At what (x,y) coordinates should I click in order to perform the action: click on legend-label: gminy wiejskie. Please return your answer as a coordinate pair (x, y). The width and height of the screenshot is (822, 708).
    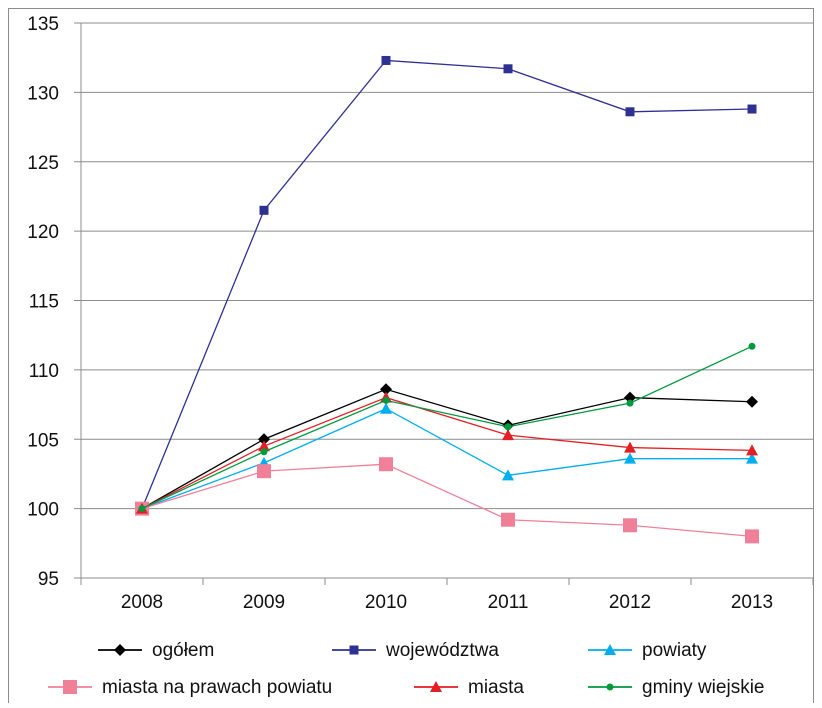
    Looking at the image, I should click on (703, 687).